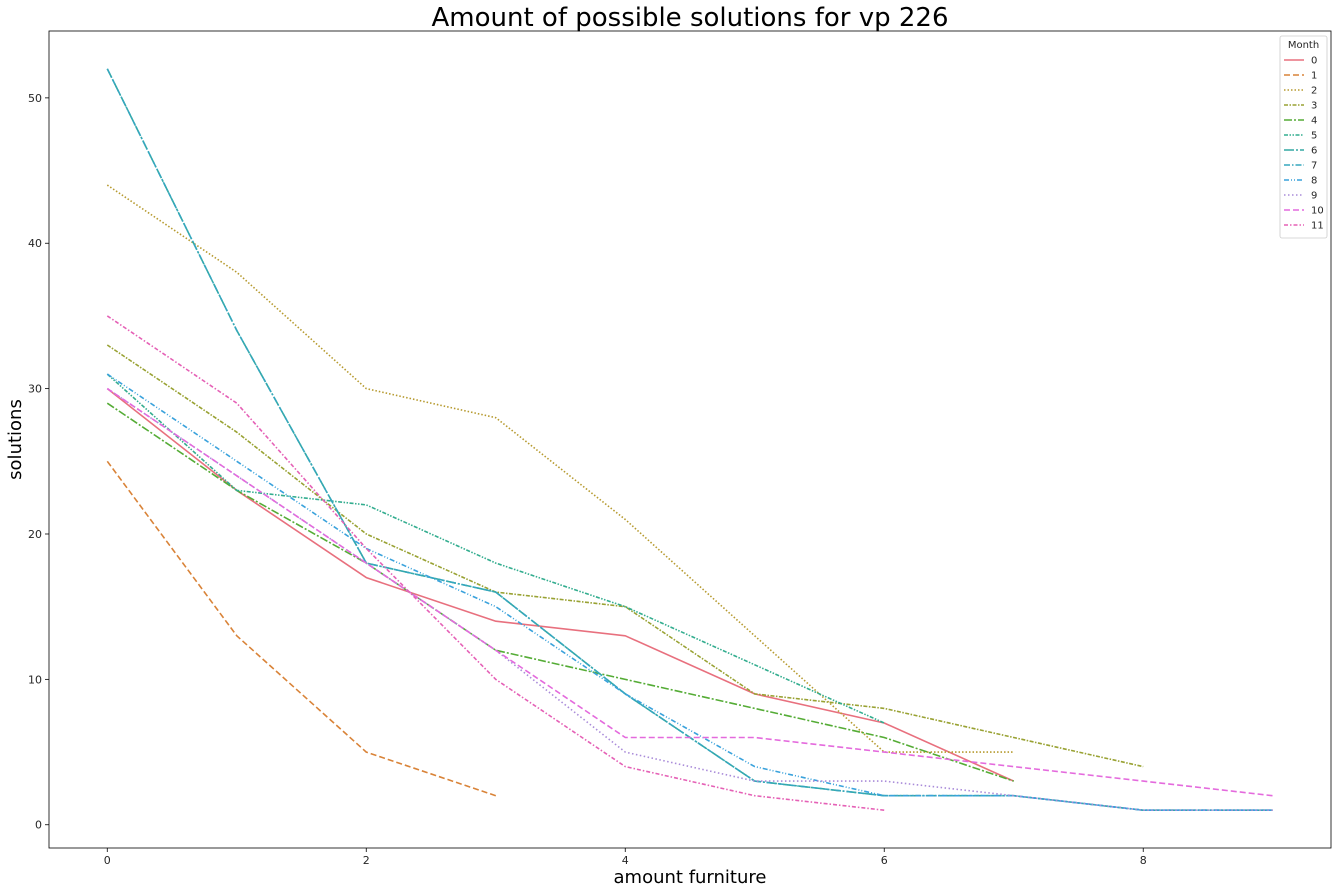 The width and height of the screenshot is (1339, 893). What do you see at coordinates (35, 389) in the screenshot?
I see `y-tick-label: 30` at bounding box center [35, 389].